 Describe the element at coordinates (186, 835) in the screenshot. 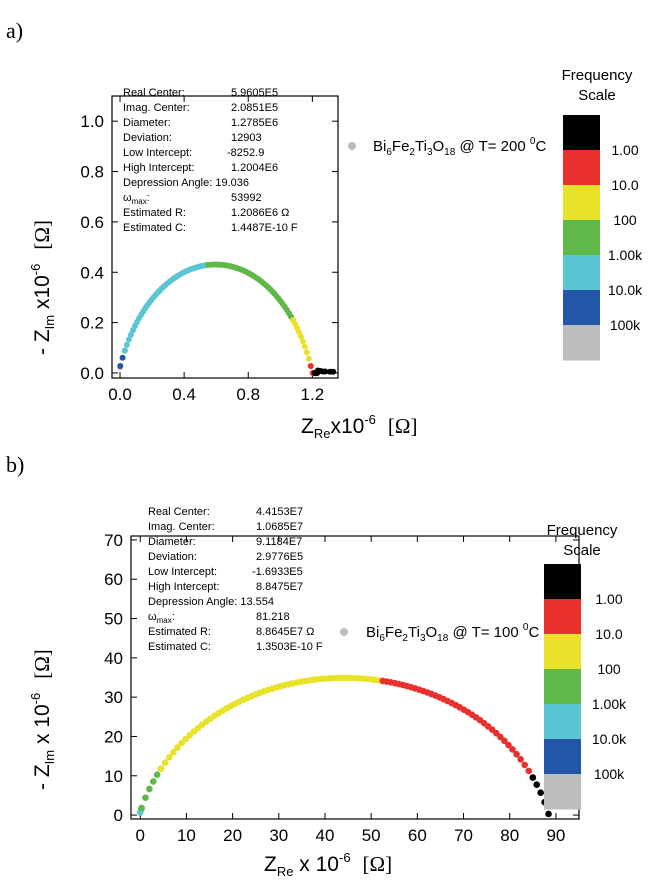

I see `x-tick-label: 10` at that location.